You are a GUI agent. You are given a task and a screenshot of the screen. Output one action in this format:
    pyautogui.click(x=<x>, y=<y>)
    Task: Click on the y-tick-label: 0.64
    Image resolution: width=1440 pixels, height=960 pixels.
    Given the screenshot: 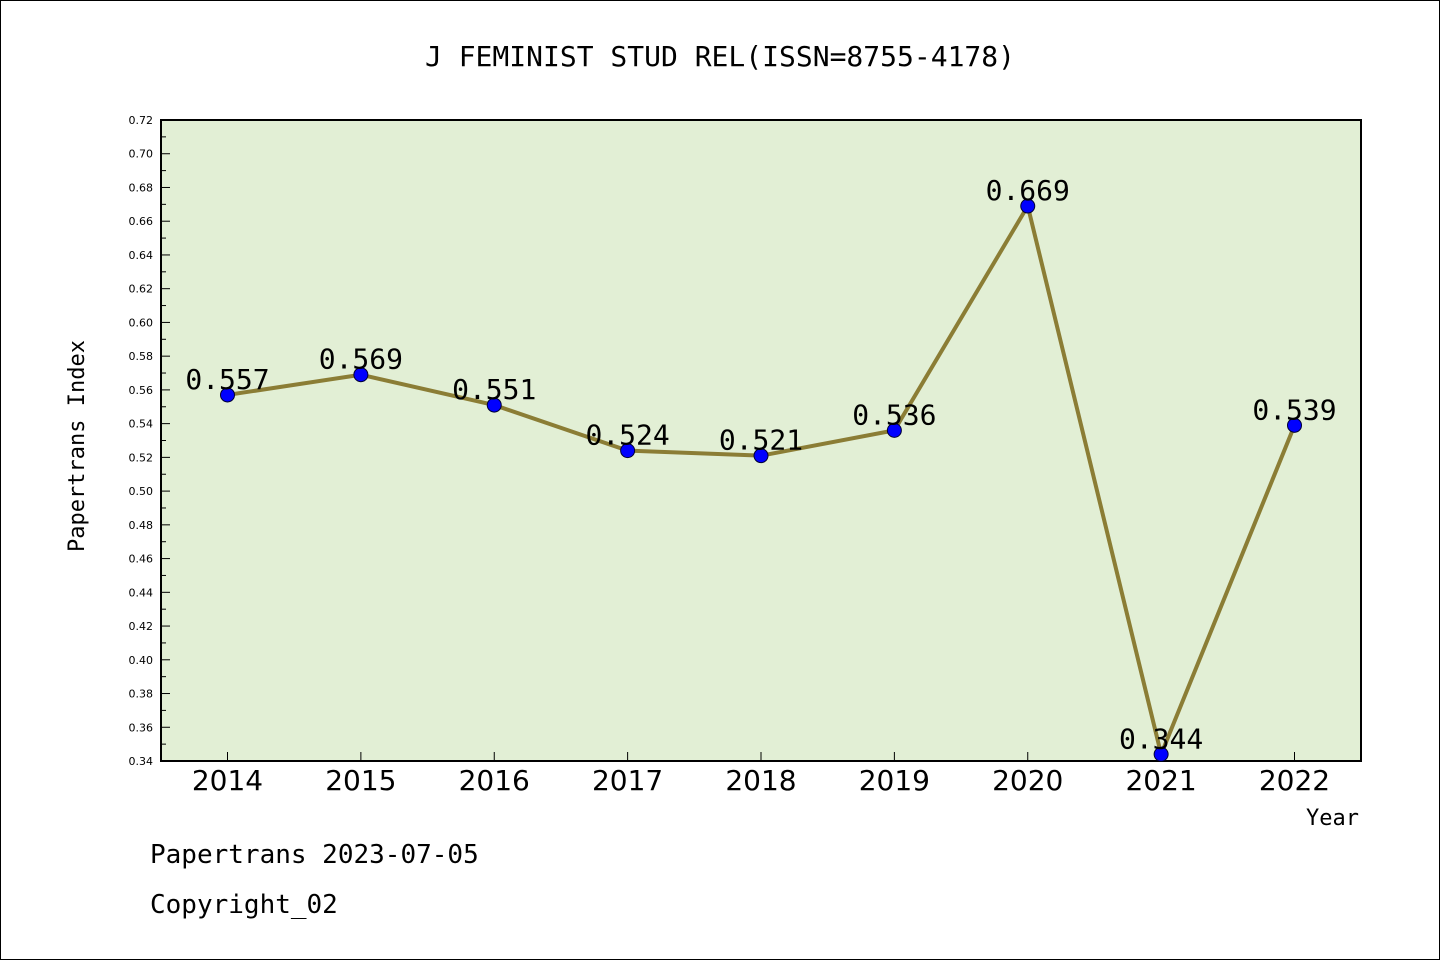 What is the action you would take?
    pyautogui.click(x=141, y=255)
    